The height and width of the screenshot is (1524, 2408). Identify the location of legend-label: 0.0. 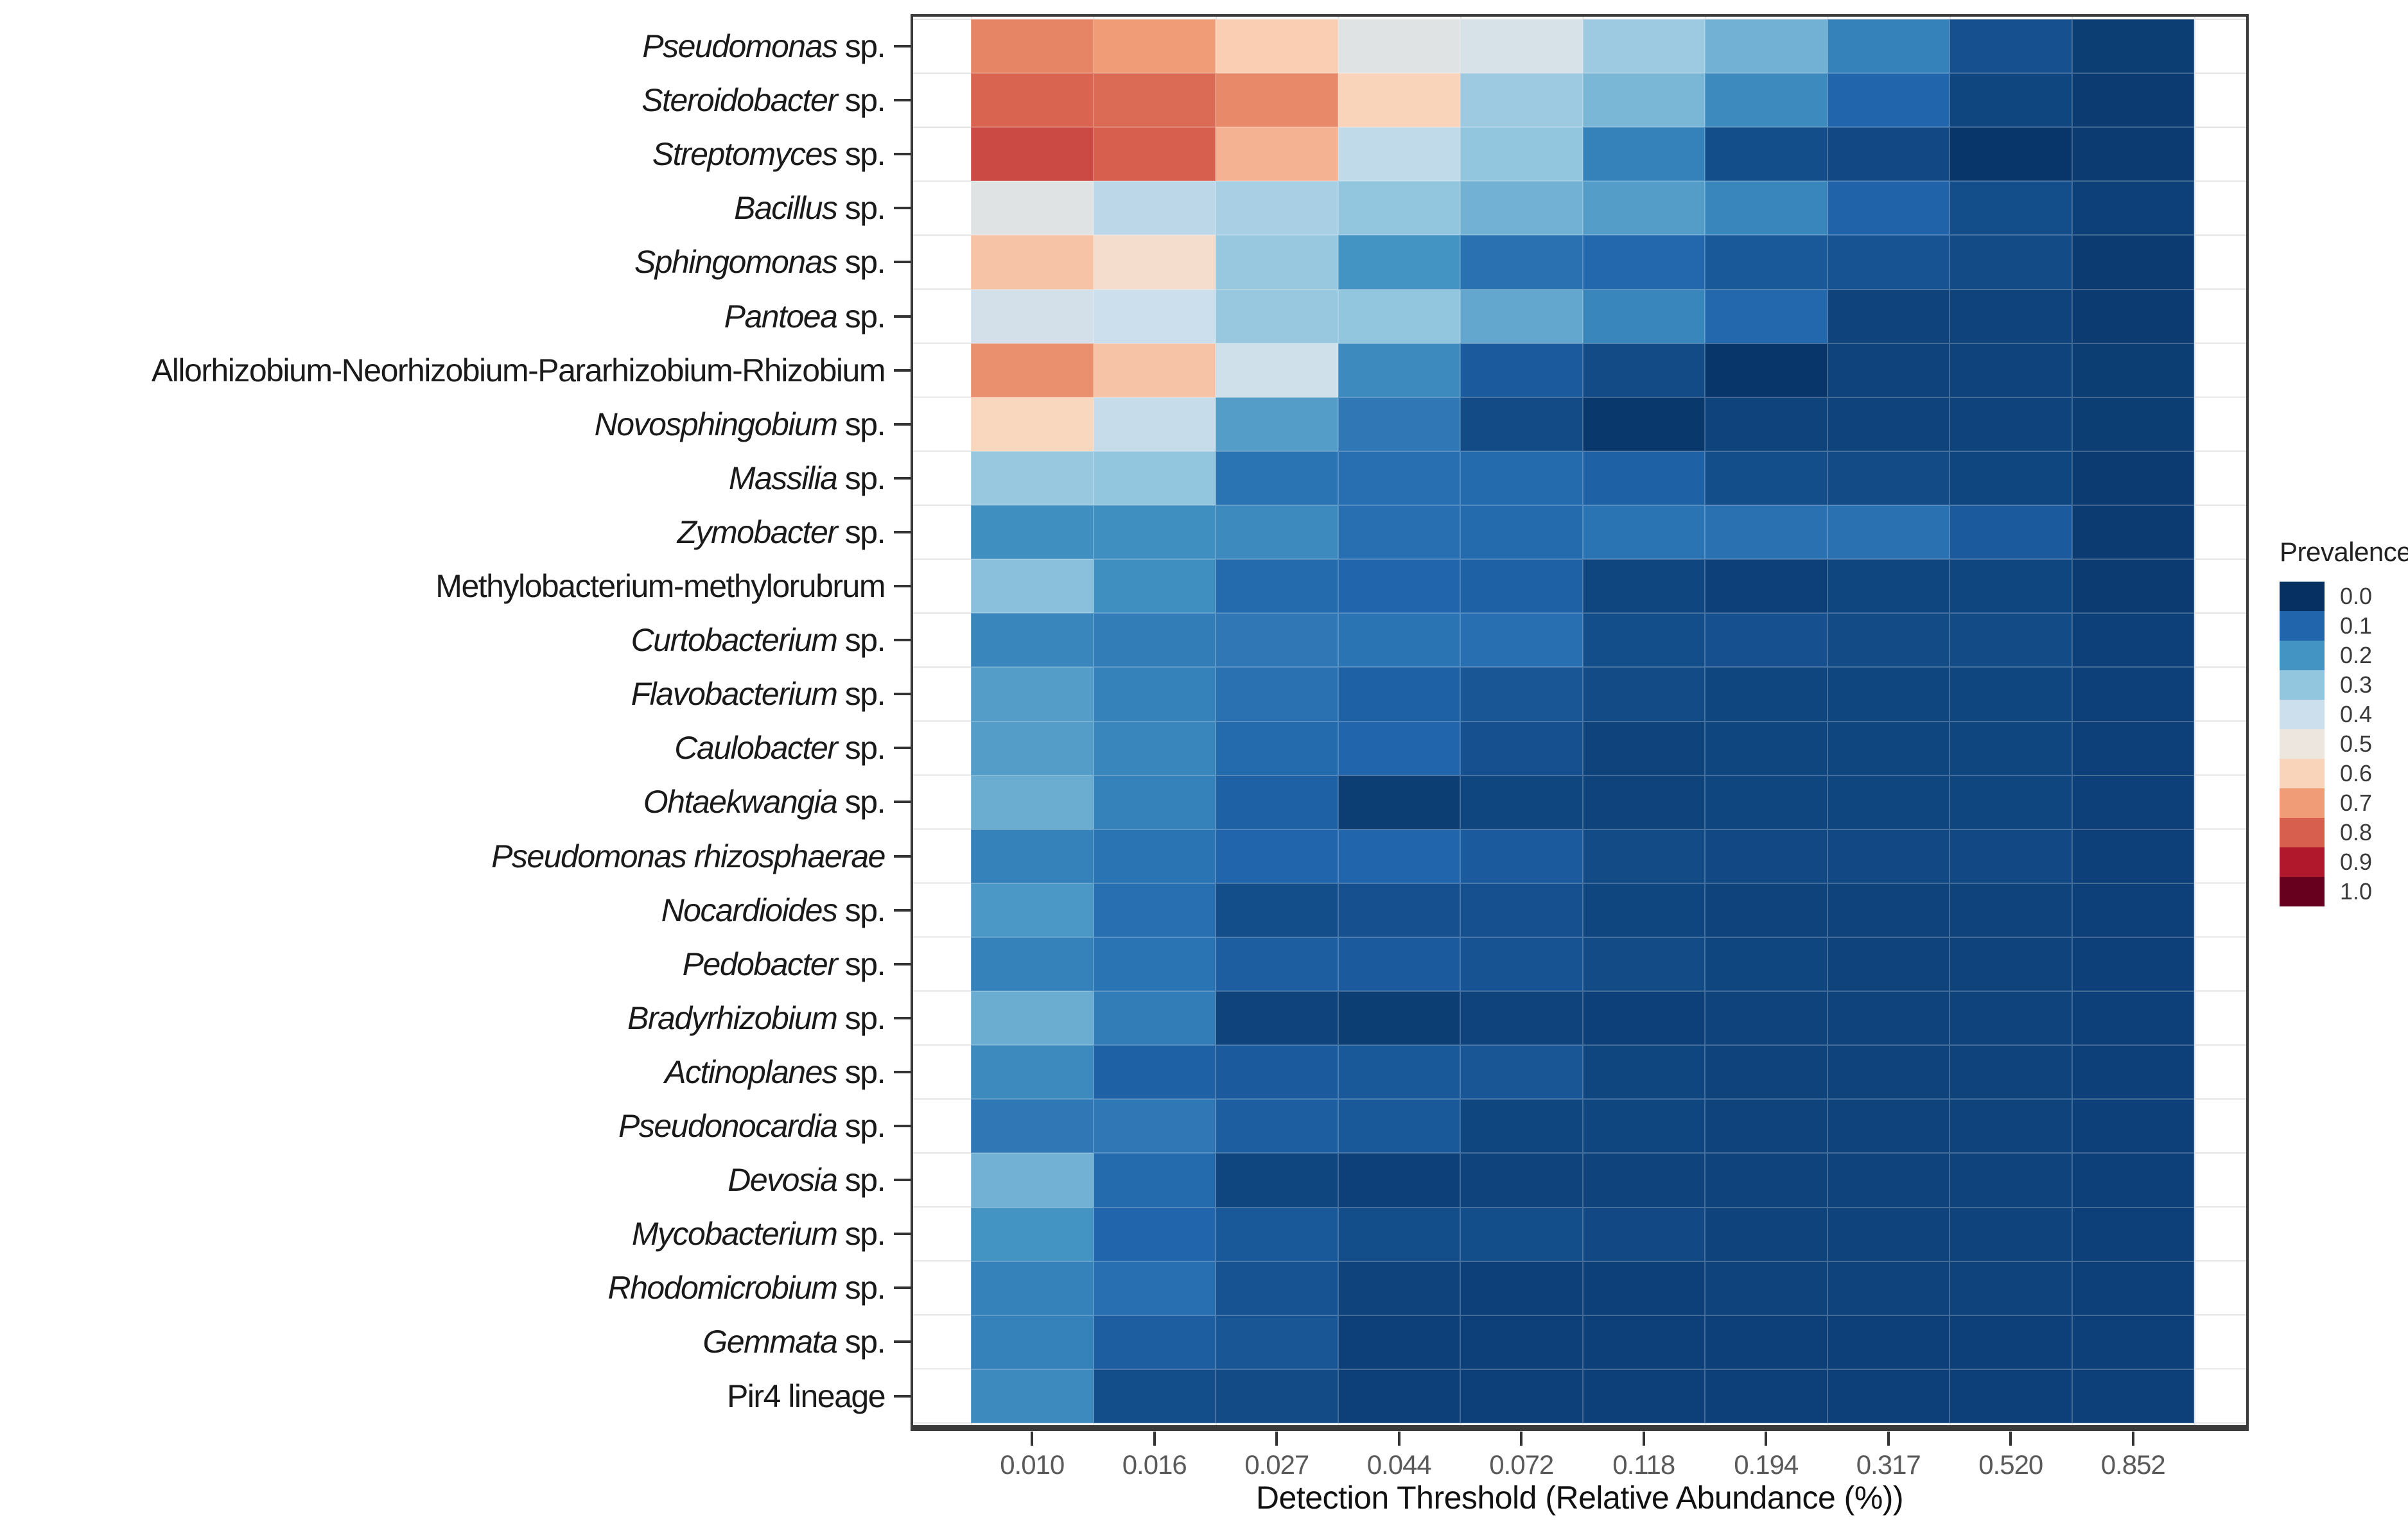
(2356, 596).